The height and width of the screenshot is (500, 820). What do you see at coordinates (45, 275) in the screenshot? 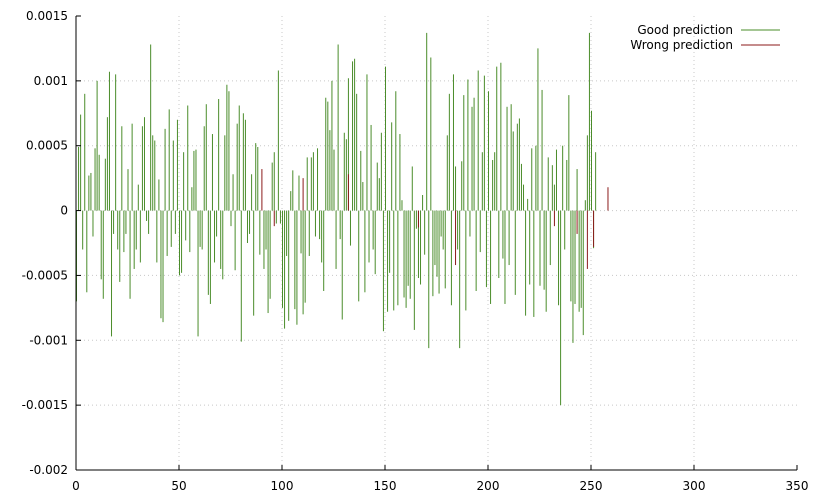
I see `y-tick-label: -0.0005` at bounding box center [45, 275].